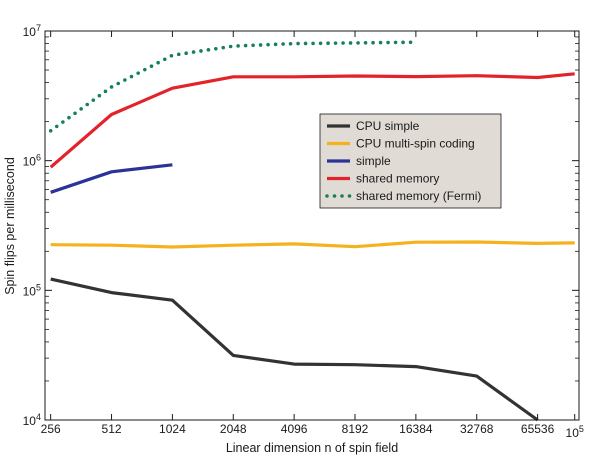  Describe the element at coordinates (233, 429) in the screenshot. I see `x-tick-label: 2048` at that location.